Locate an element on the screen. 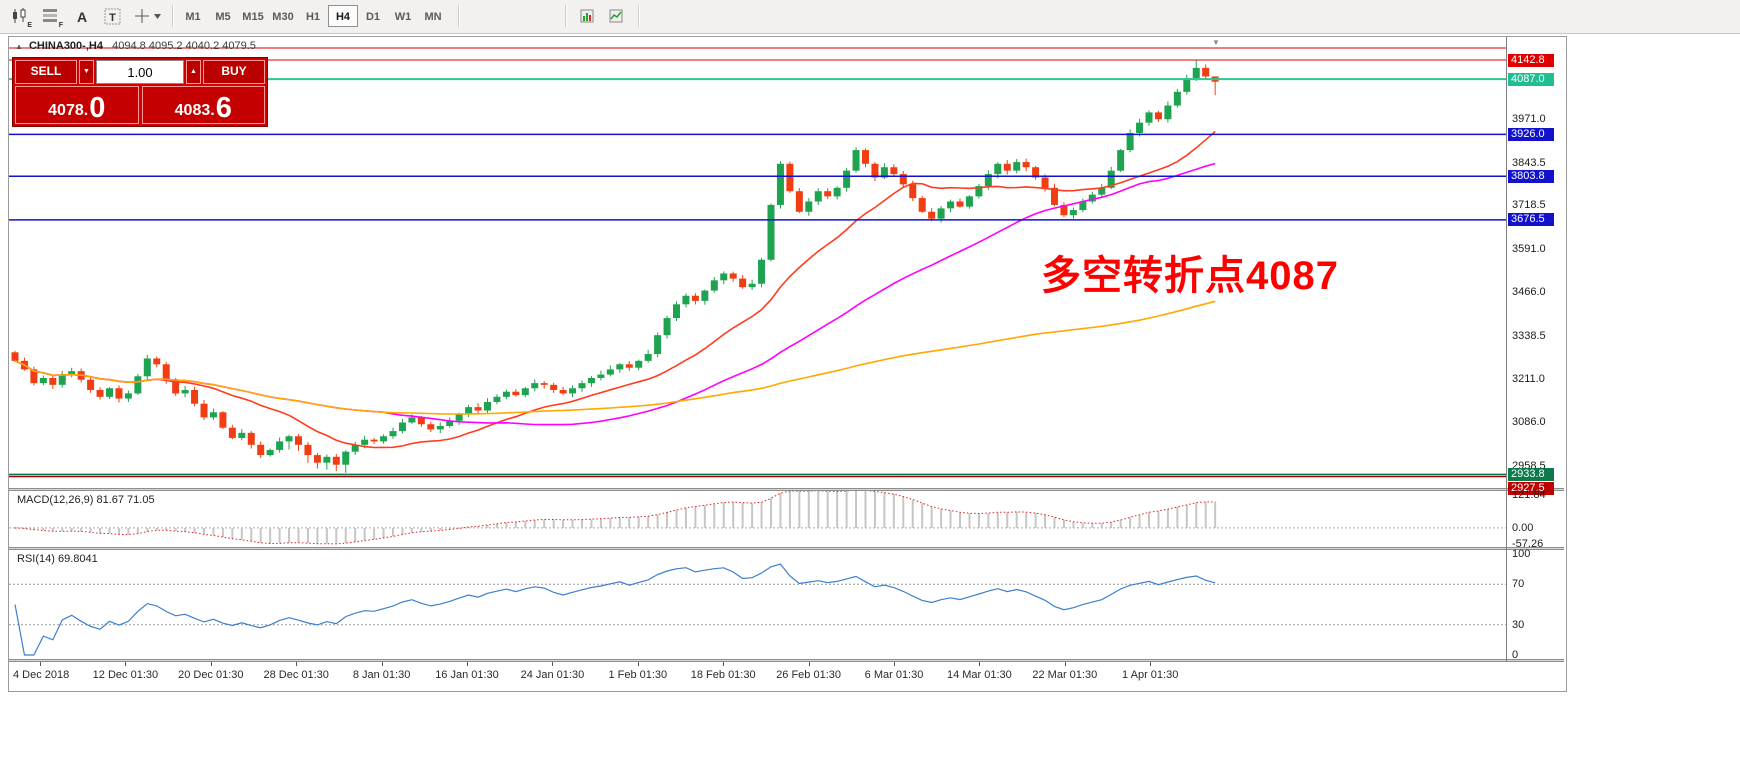  grid-settings-icon: F is located at coordinates (51, 17).